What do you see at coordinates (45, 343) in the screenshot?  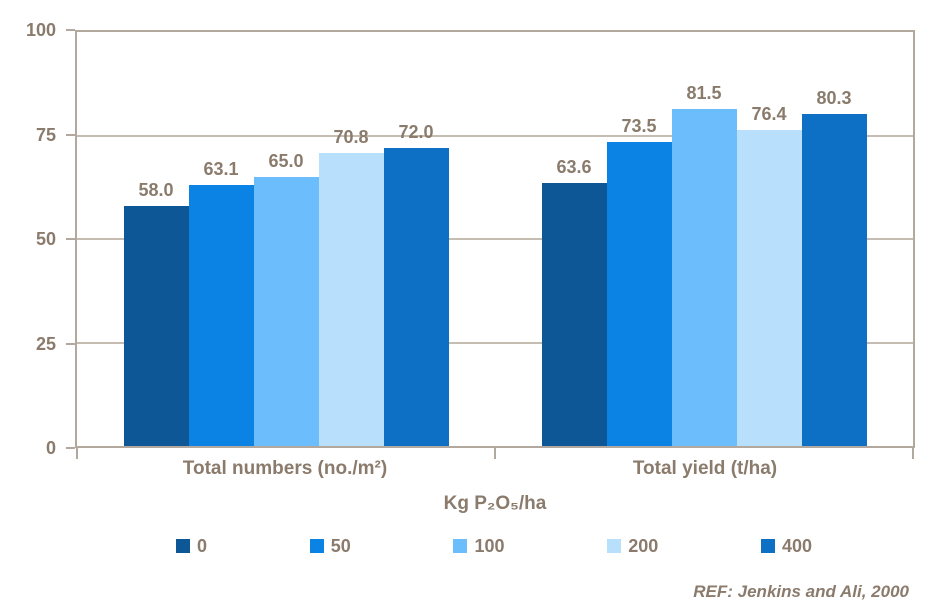 I see `y-tick-label: 25` at bounding box center [45, 343].